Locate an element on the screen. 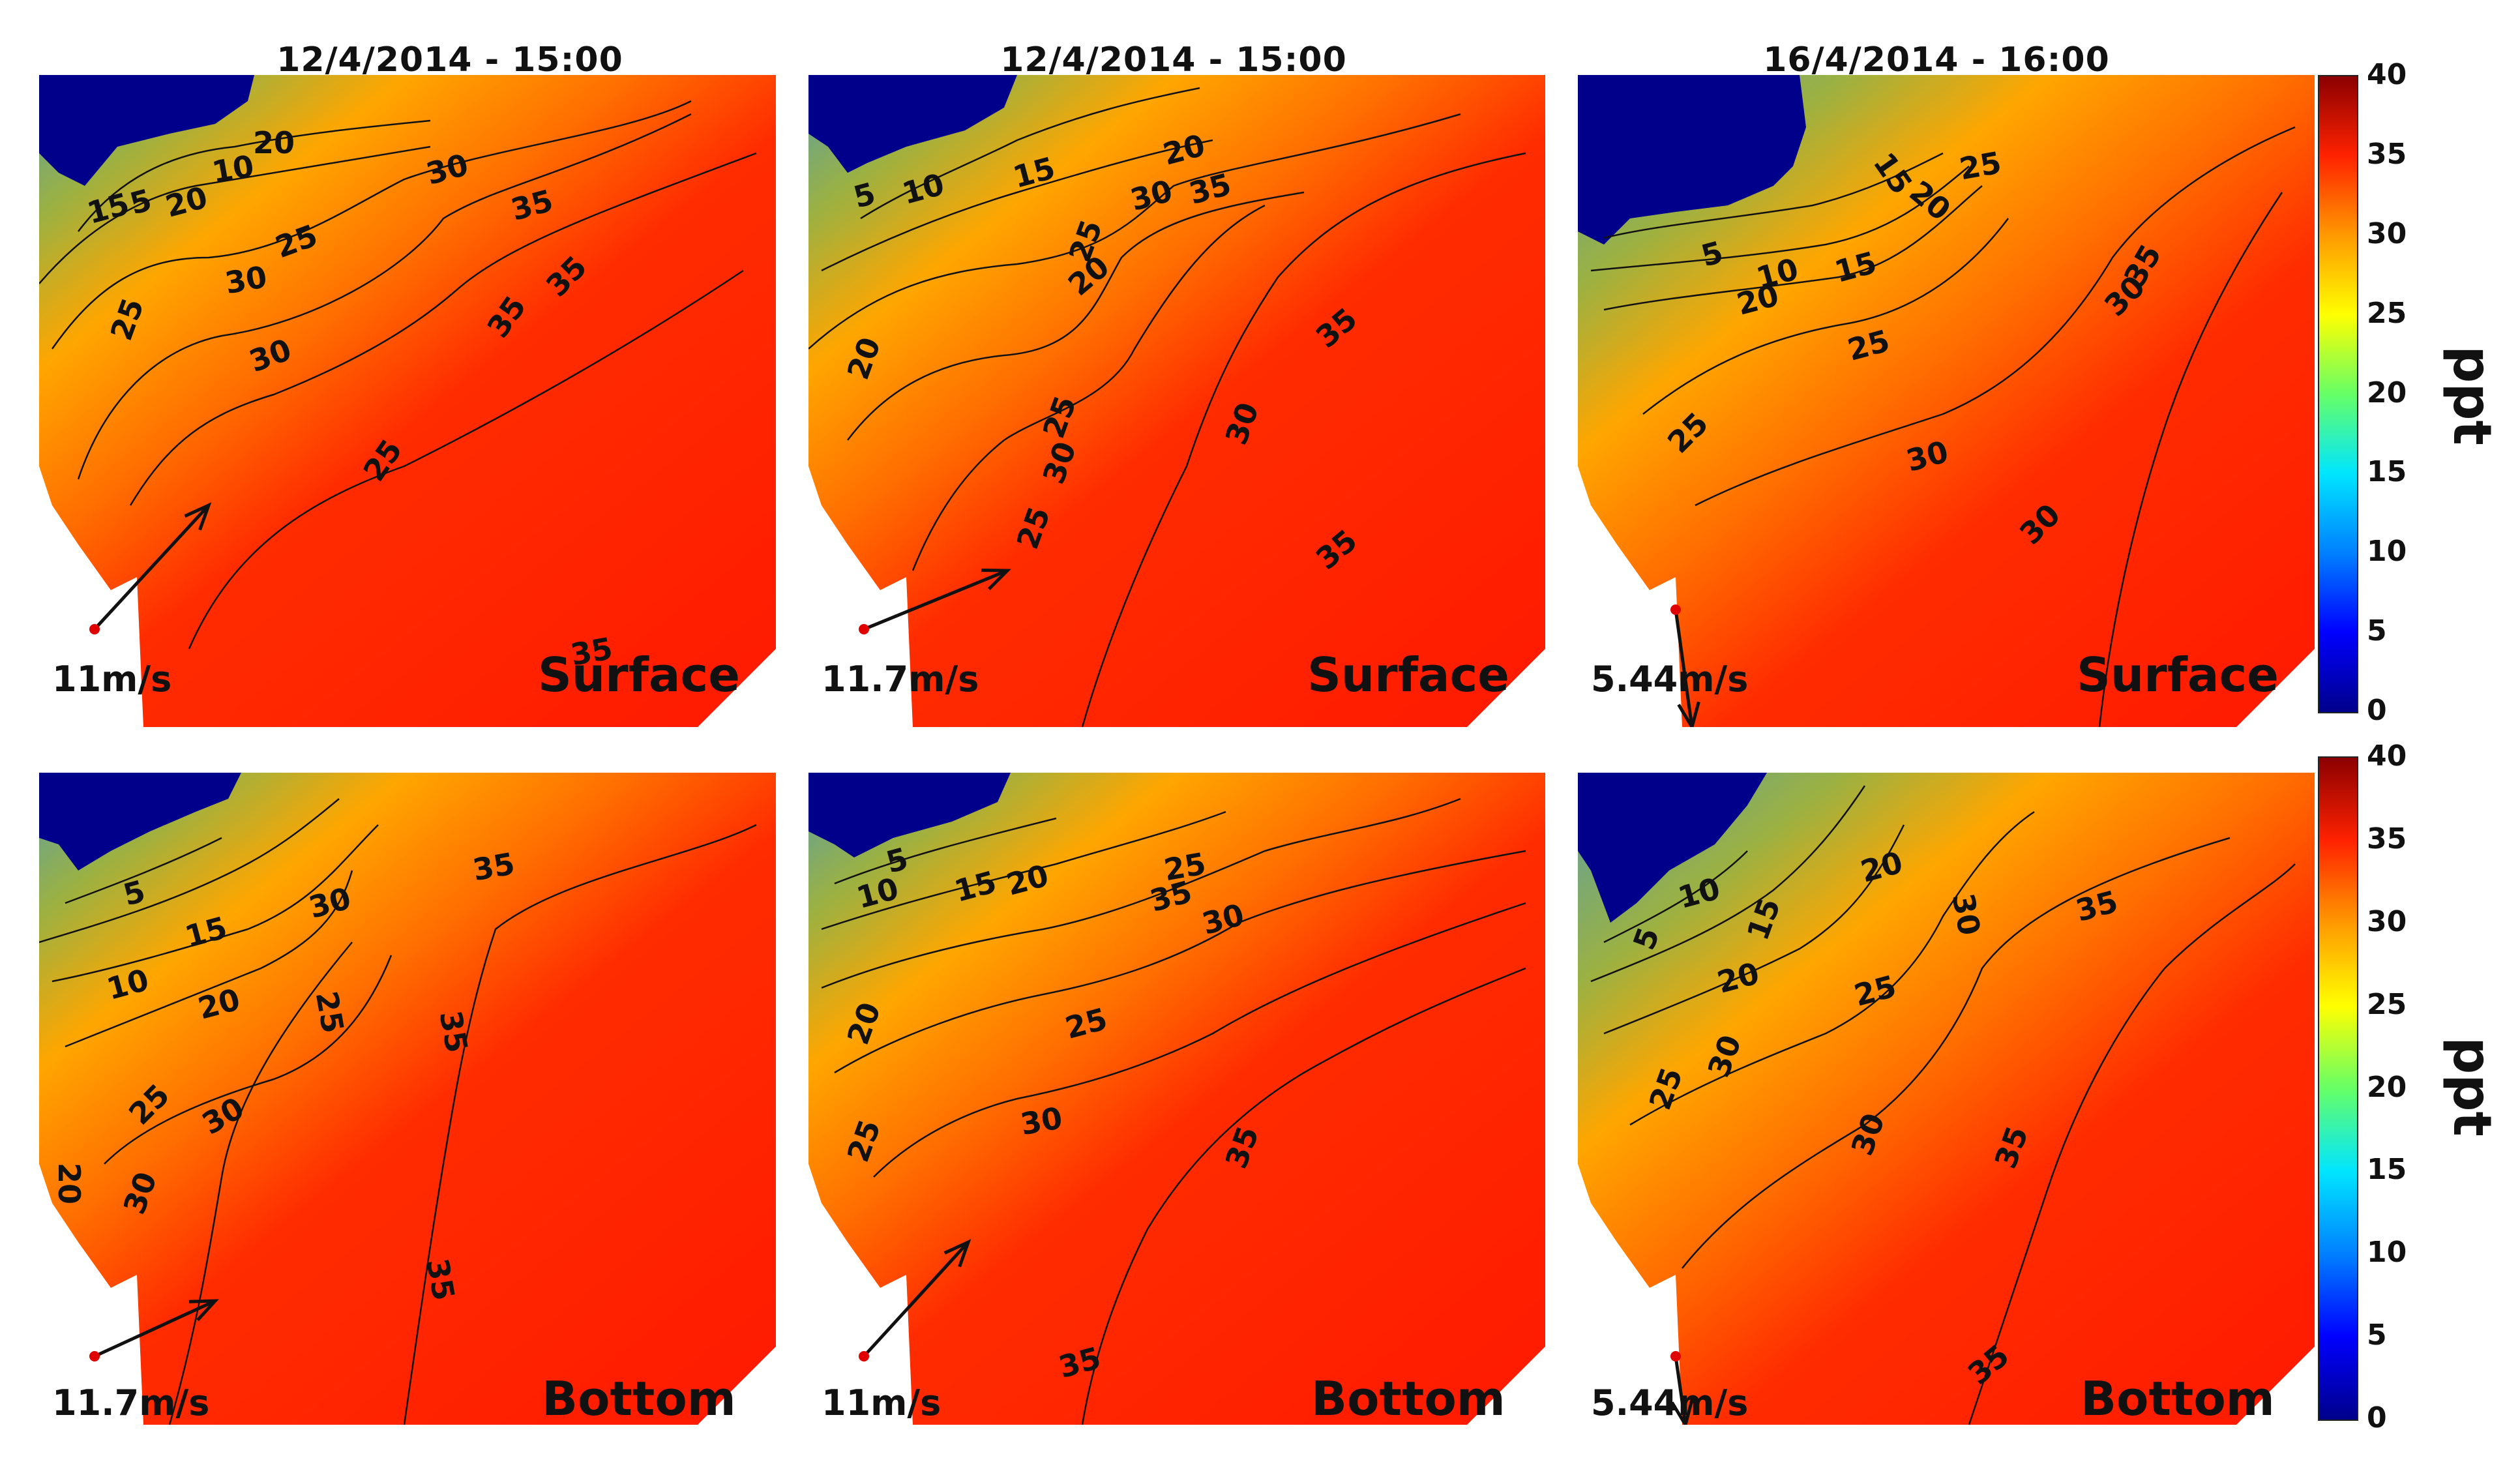 The image size is (2520, 1458). map-panel-bottom-1: 5 15 30 35 10 20 25 25 30 35 20 30 35 11.7m/s Bottom is located at coordinates (408, 1099).